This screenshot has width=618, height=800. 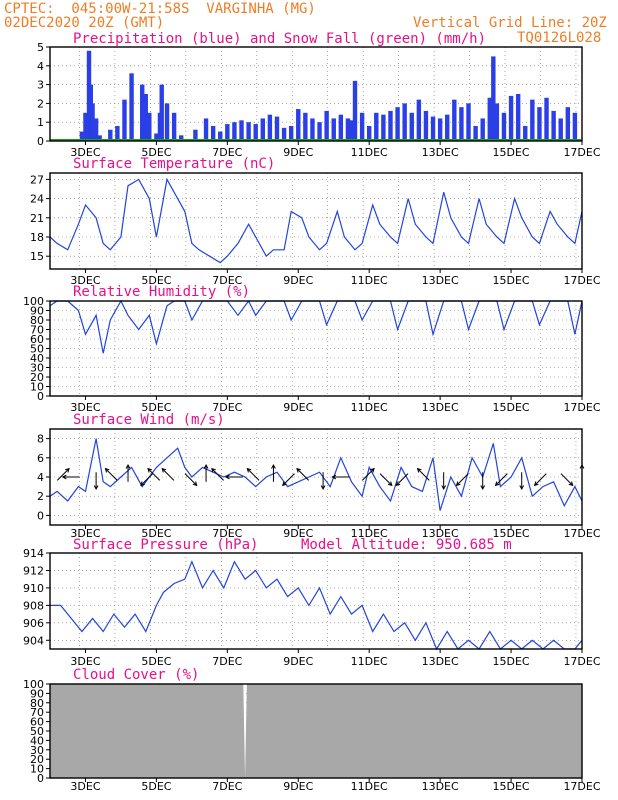 I want to click on cloud-ytick-label: 90, so click(x=37, y=693).